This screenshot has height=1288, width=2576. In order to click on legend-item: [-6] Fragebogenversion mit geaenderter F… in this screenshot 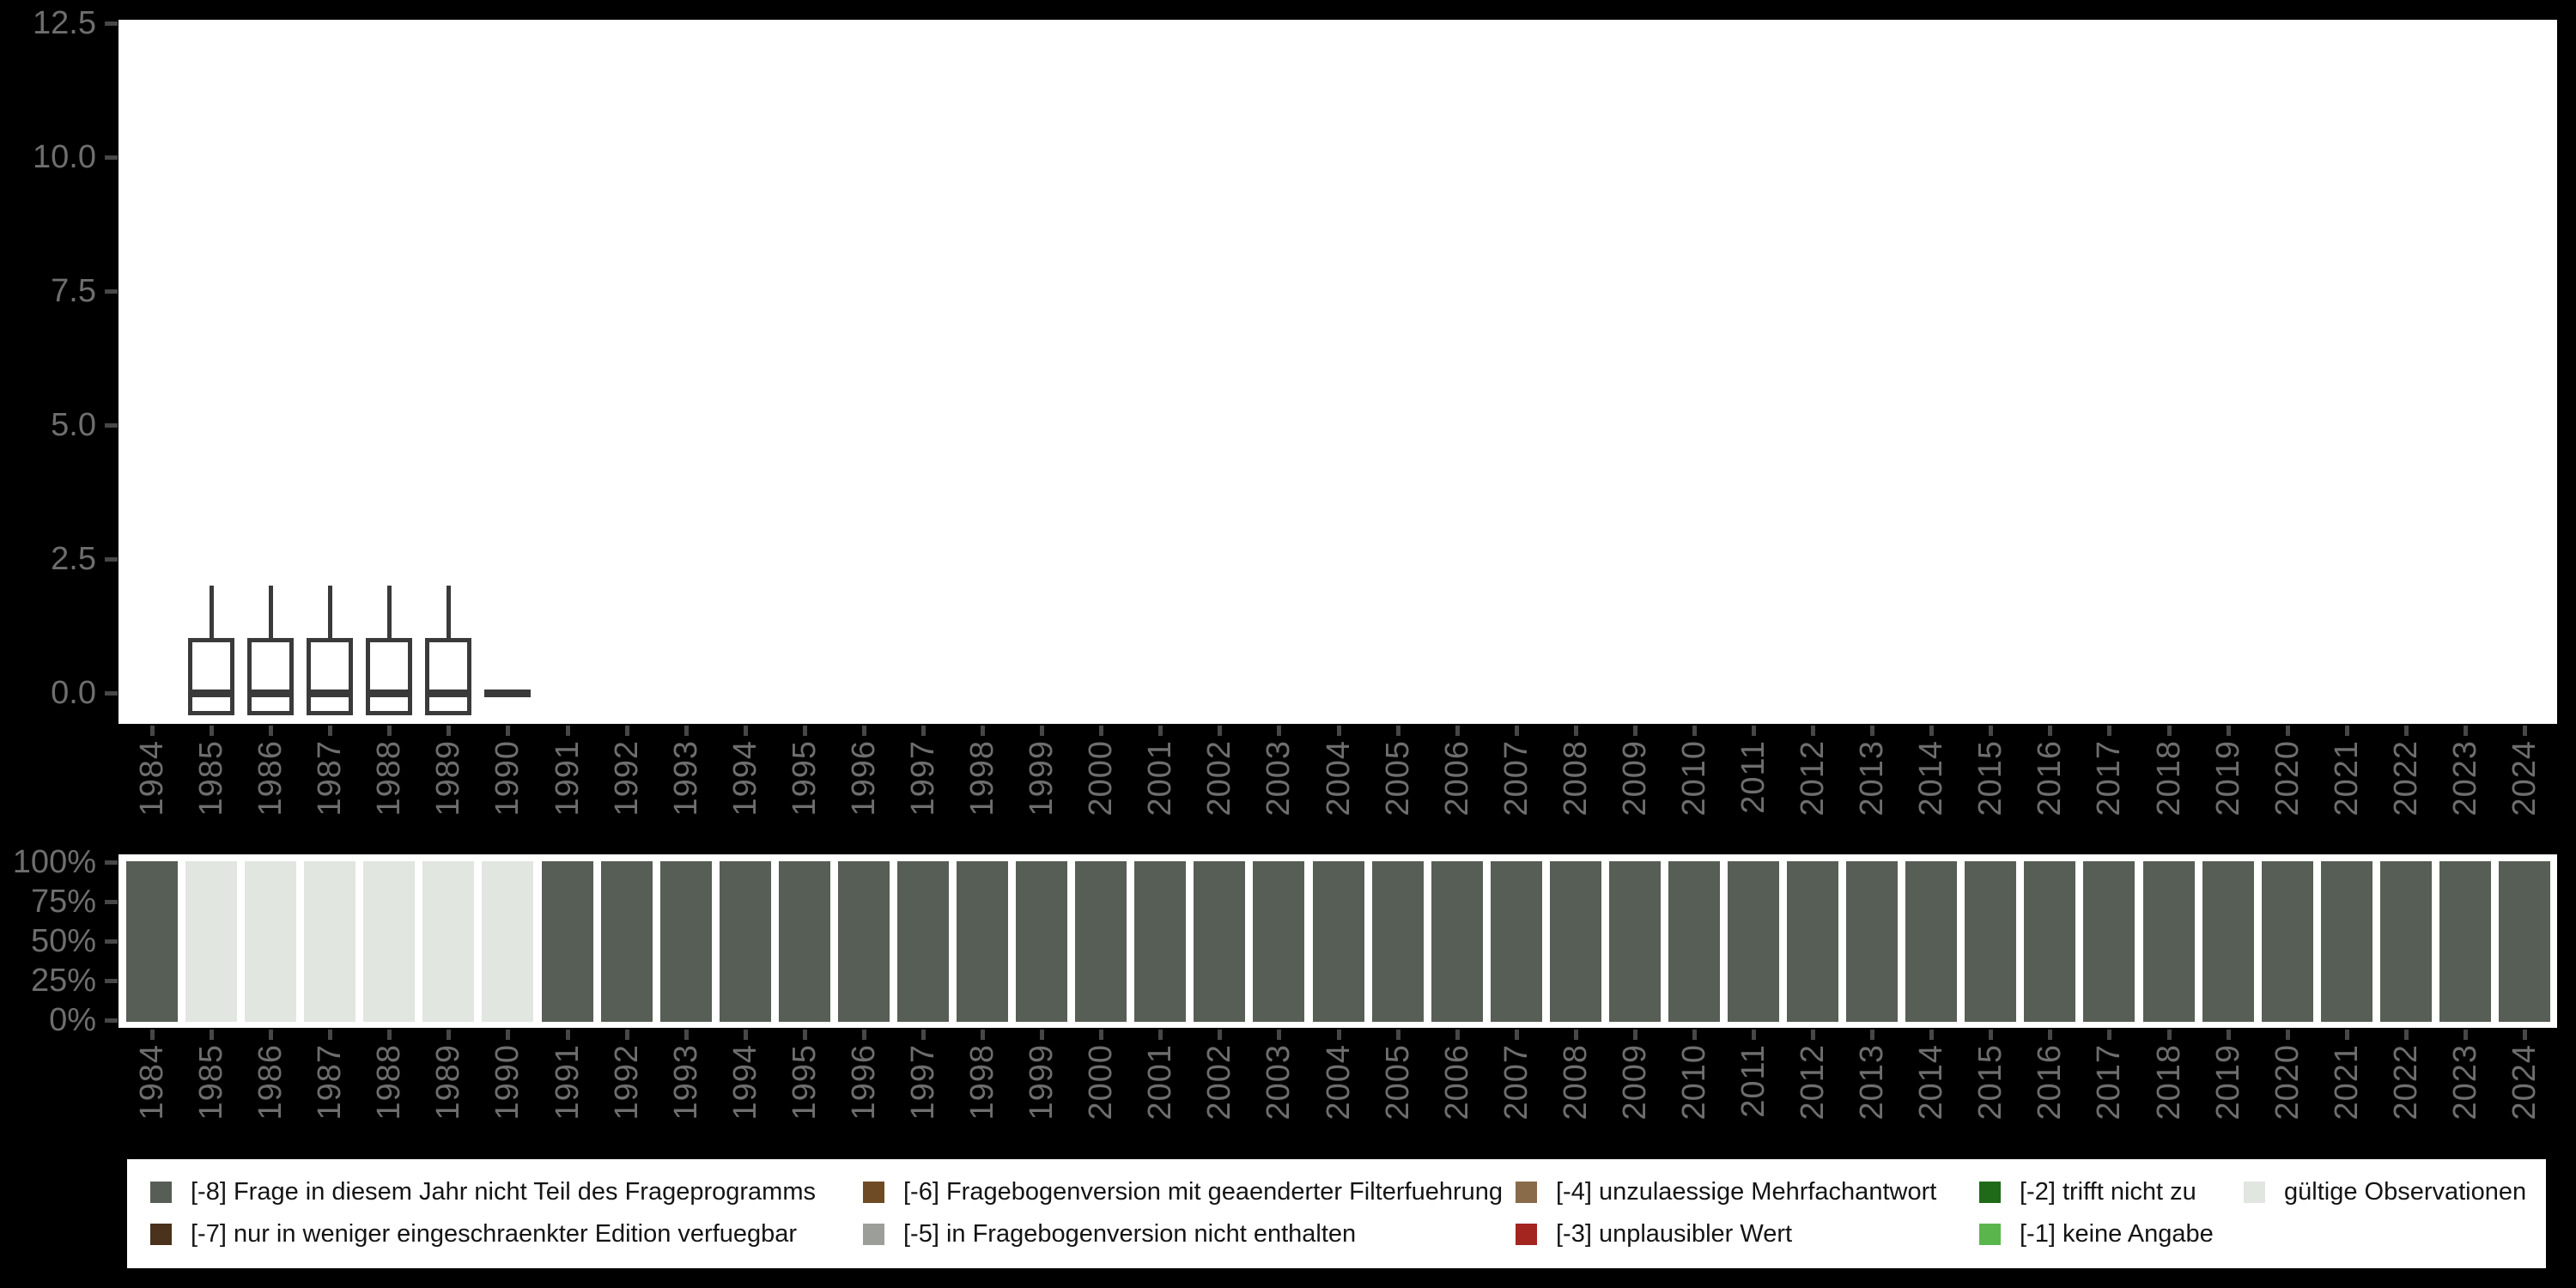, I will do `click(1183, 1192)`.